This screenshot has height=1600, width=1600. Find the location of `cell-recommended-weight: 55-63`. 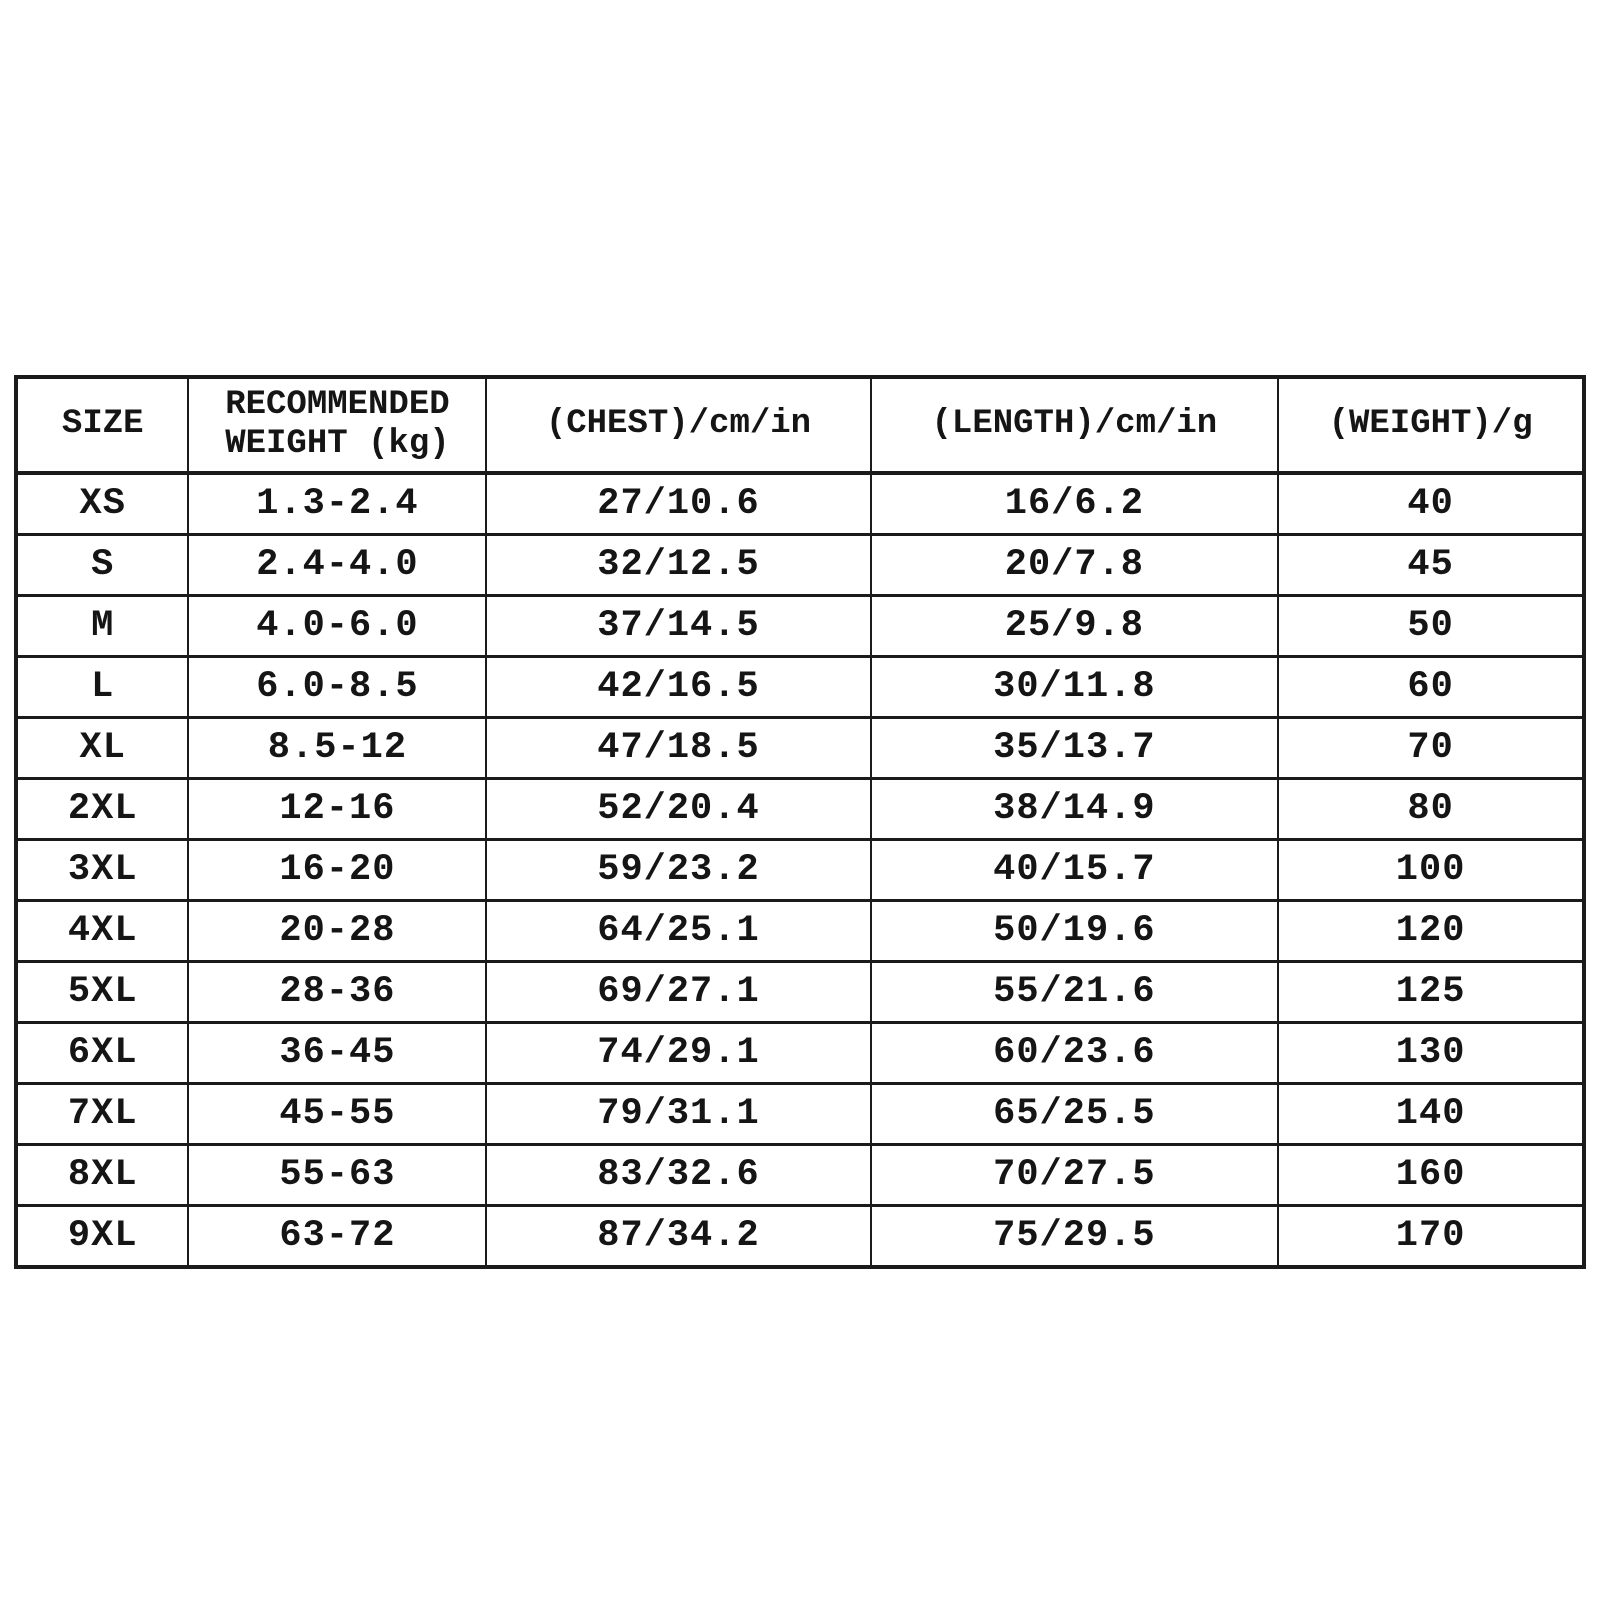

cell-recommended-weight: 55-63 is located at coordinates (337, 1175).